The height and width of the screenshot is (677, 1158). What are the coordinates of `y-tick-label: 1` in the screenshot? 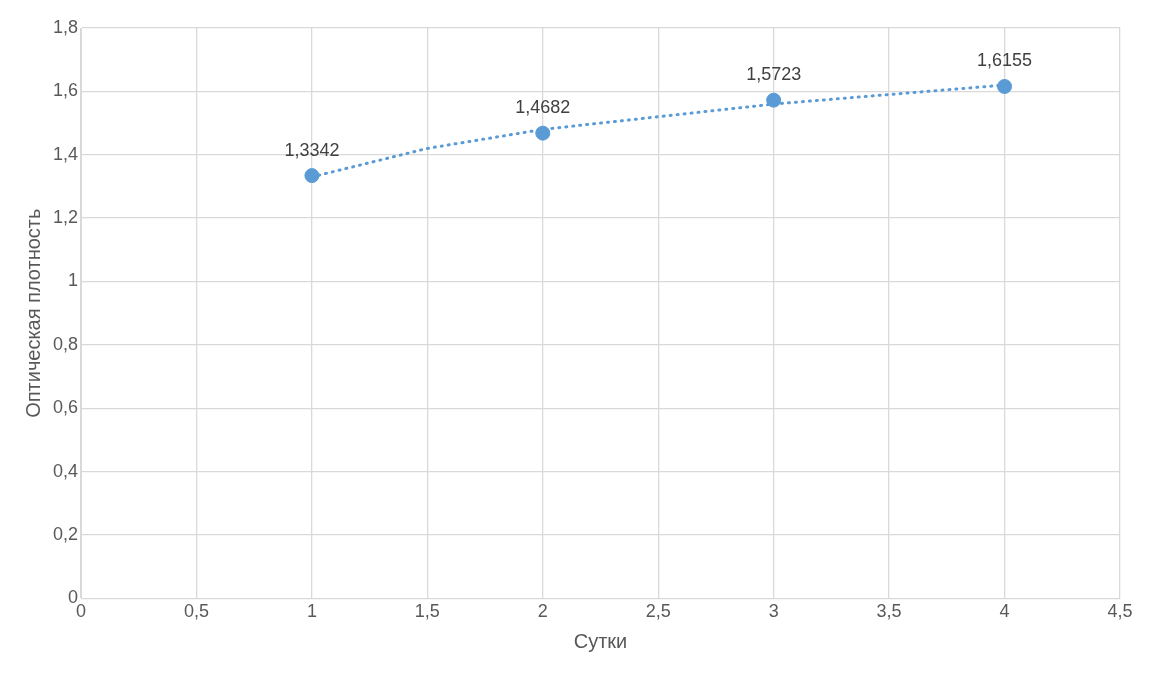 It's located at (73, 280).